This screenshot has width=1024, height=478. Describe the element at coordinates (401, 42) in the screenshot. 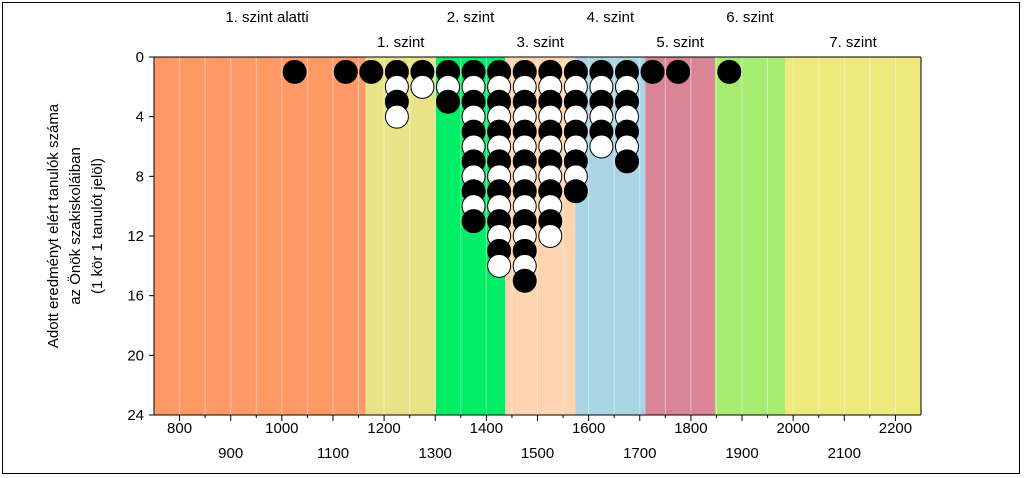

I see `level-label: 1. szint` at that location.